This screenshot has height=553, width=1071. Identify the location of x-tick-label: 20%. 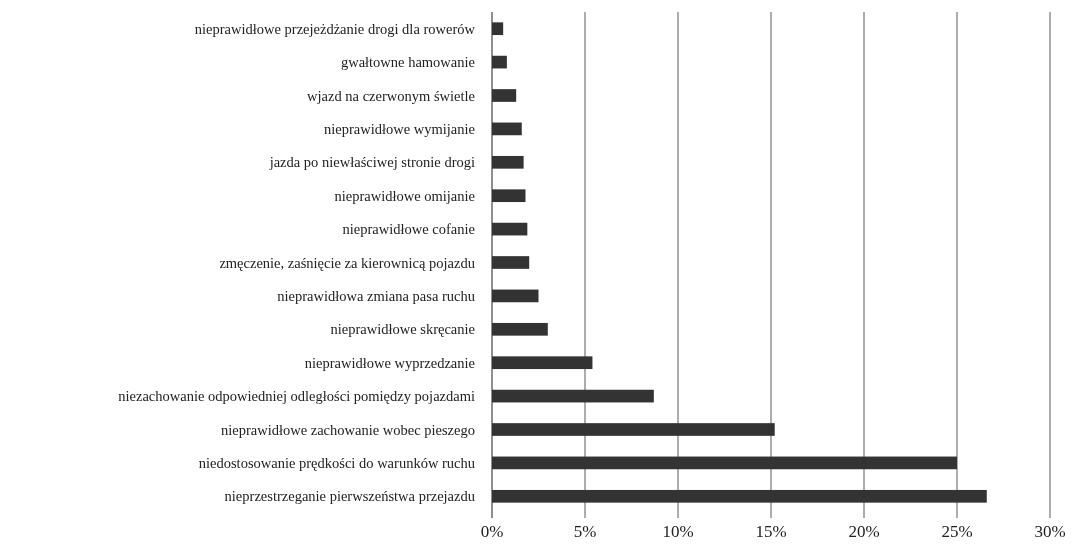
(864, 531).